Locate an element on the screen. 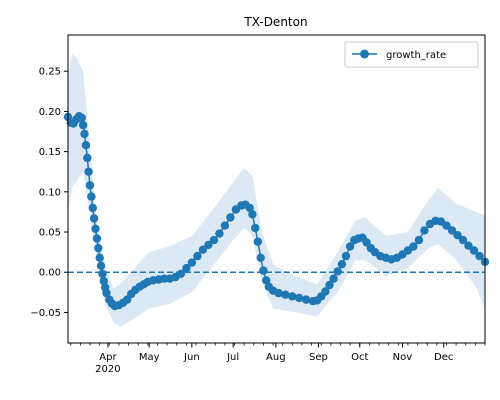 The height and width of the screenshot is (400, 500). chart-title: TX-Denton is located at coordinates (275, 22).